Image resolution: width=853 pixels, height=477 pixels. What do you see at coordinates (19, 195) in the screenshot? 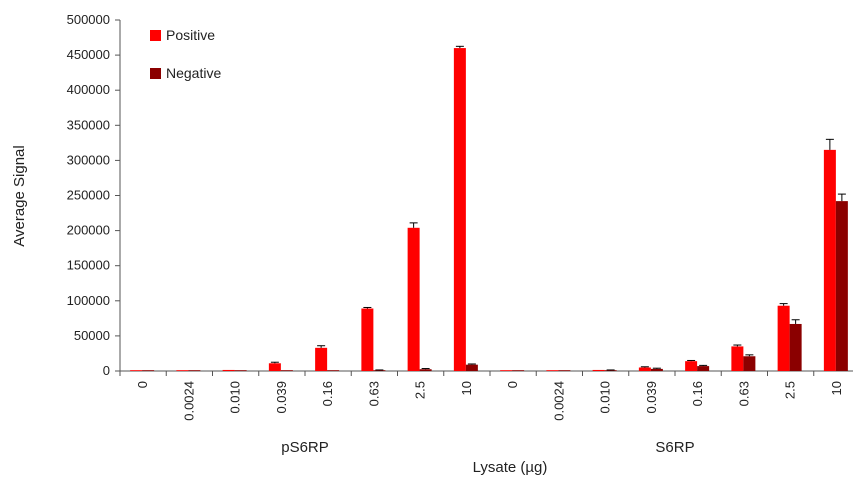
I see `y-axis-title: Average Signal` at bounding box center [19, 195].